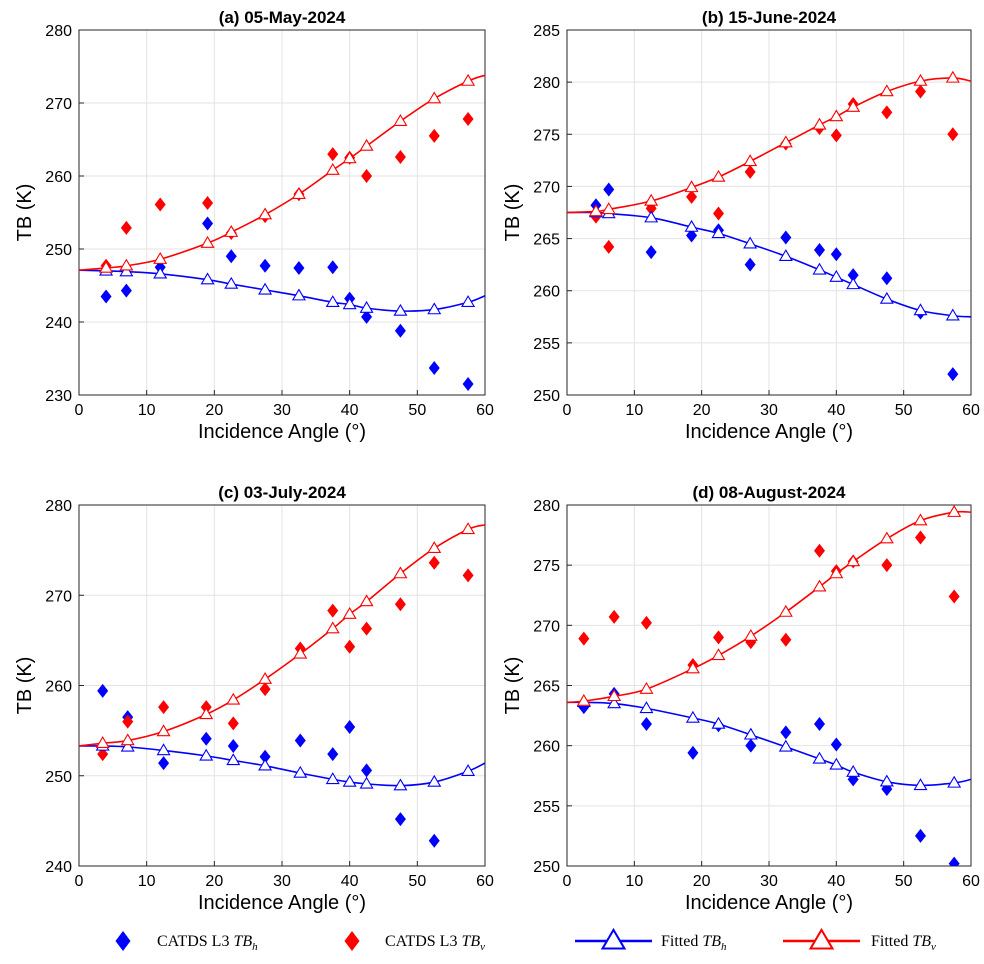  Describe the element at coordinates (25, 213) in the screenshot. I see `y-axis-label: TB (K)` at that location.